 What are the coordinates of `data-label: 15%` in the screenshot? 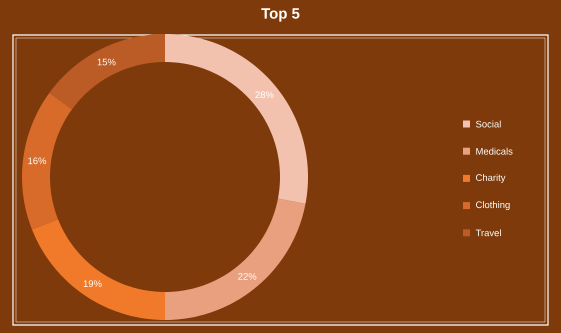 It's located at (107, 62).